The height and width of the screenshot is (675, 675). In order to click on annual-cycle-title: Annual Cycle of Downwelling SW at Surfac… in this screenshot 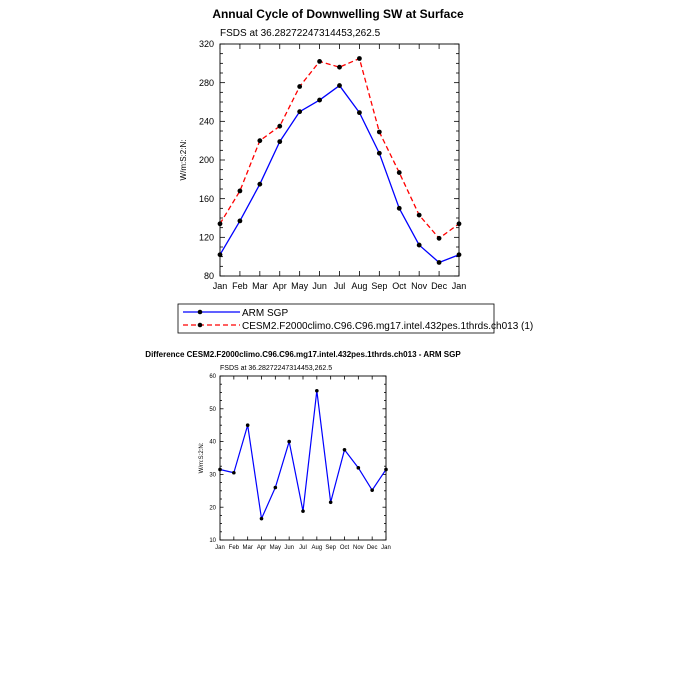, I will do `click(338, 14)`.